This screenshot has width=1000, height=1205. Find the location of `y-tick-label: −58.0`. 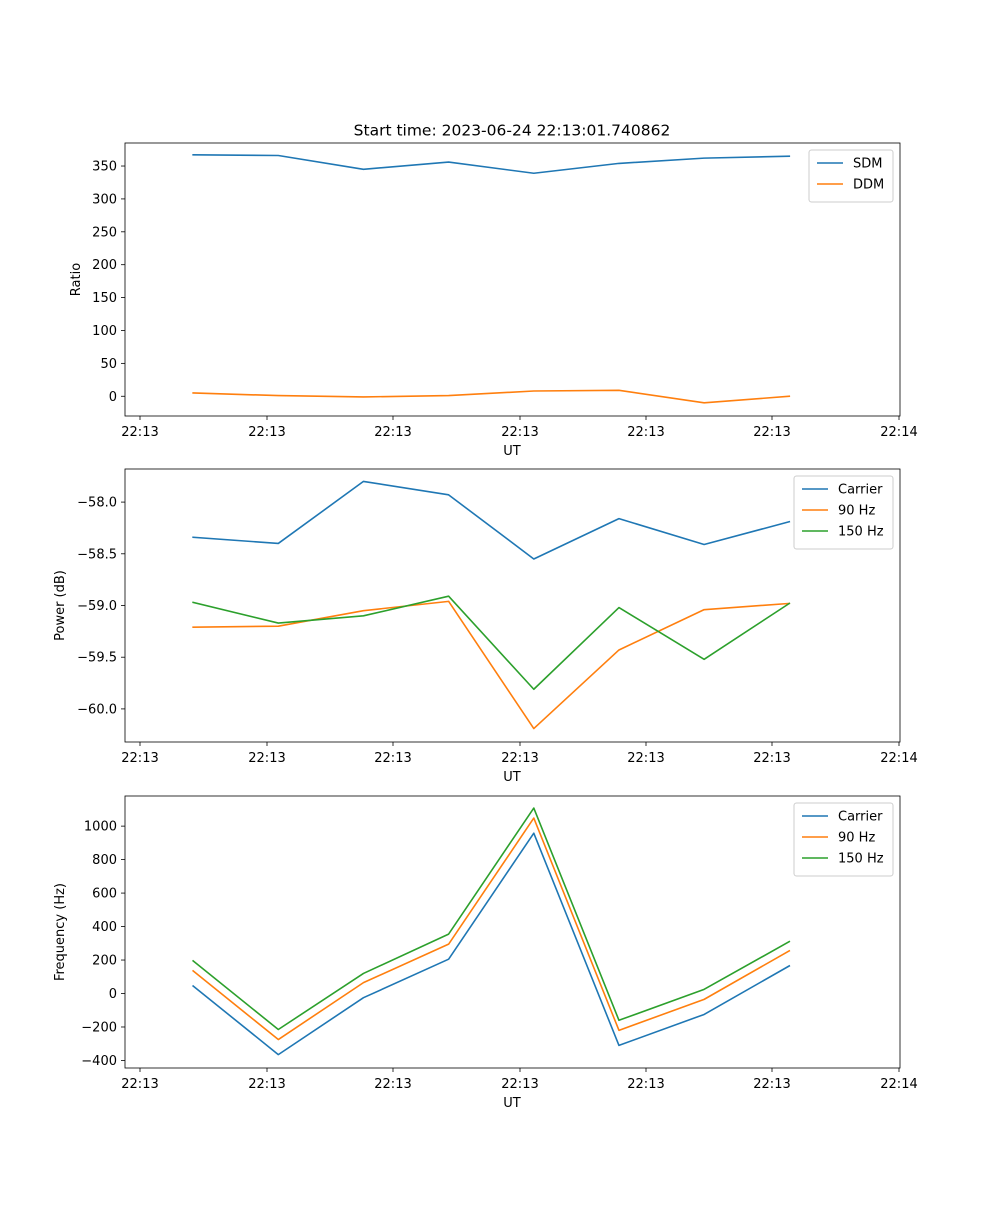

y-tick-label: −58.0 is located at coordinates (97, 503).